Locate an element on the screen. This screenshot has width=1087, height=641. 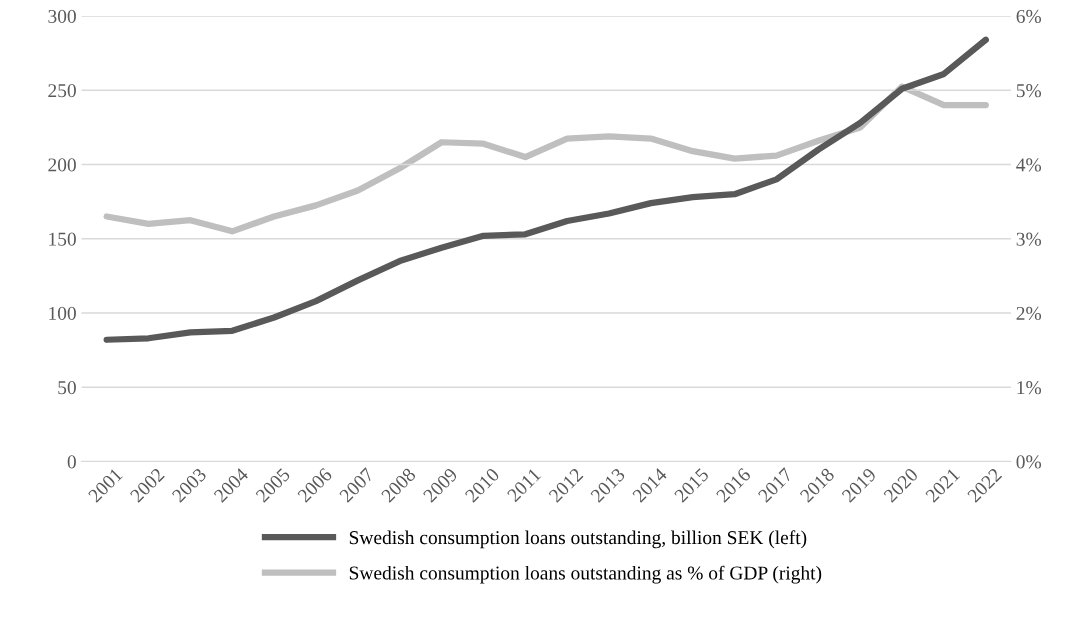
y-tick-label: 100 is located at coordinates (62, 313).